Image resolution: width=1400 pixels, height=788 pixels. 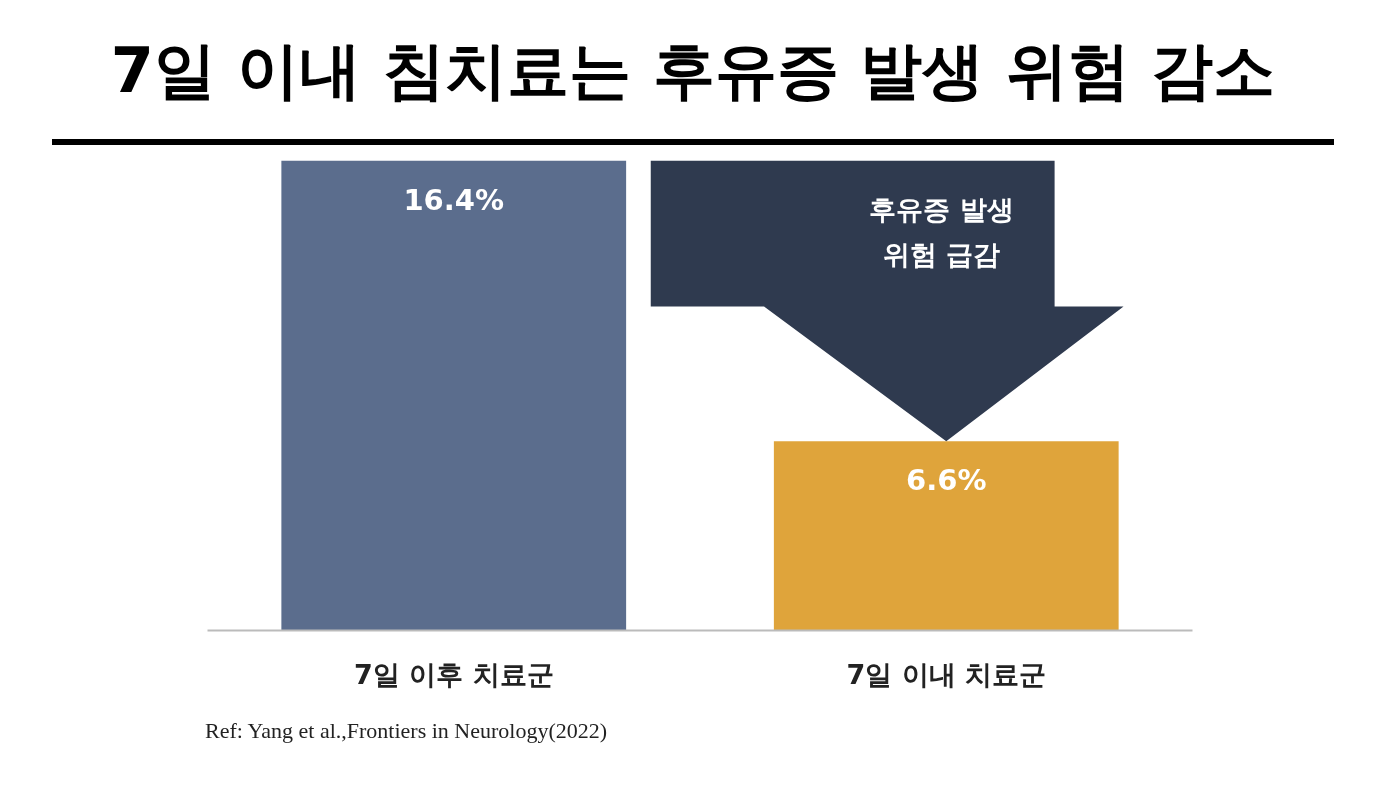 I want to click on annotation: 후유증 발생 위험 급감, so click(x=941, y=232).